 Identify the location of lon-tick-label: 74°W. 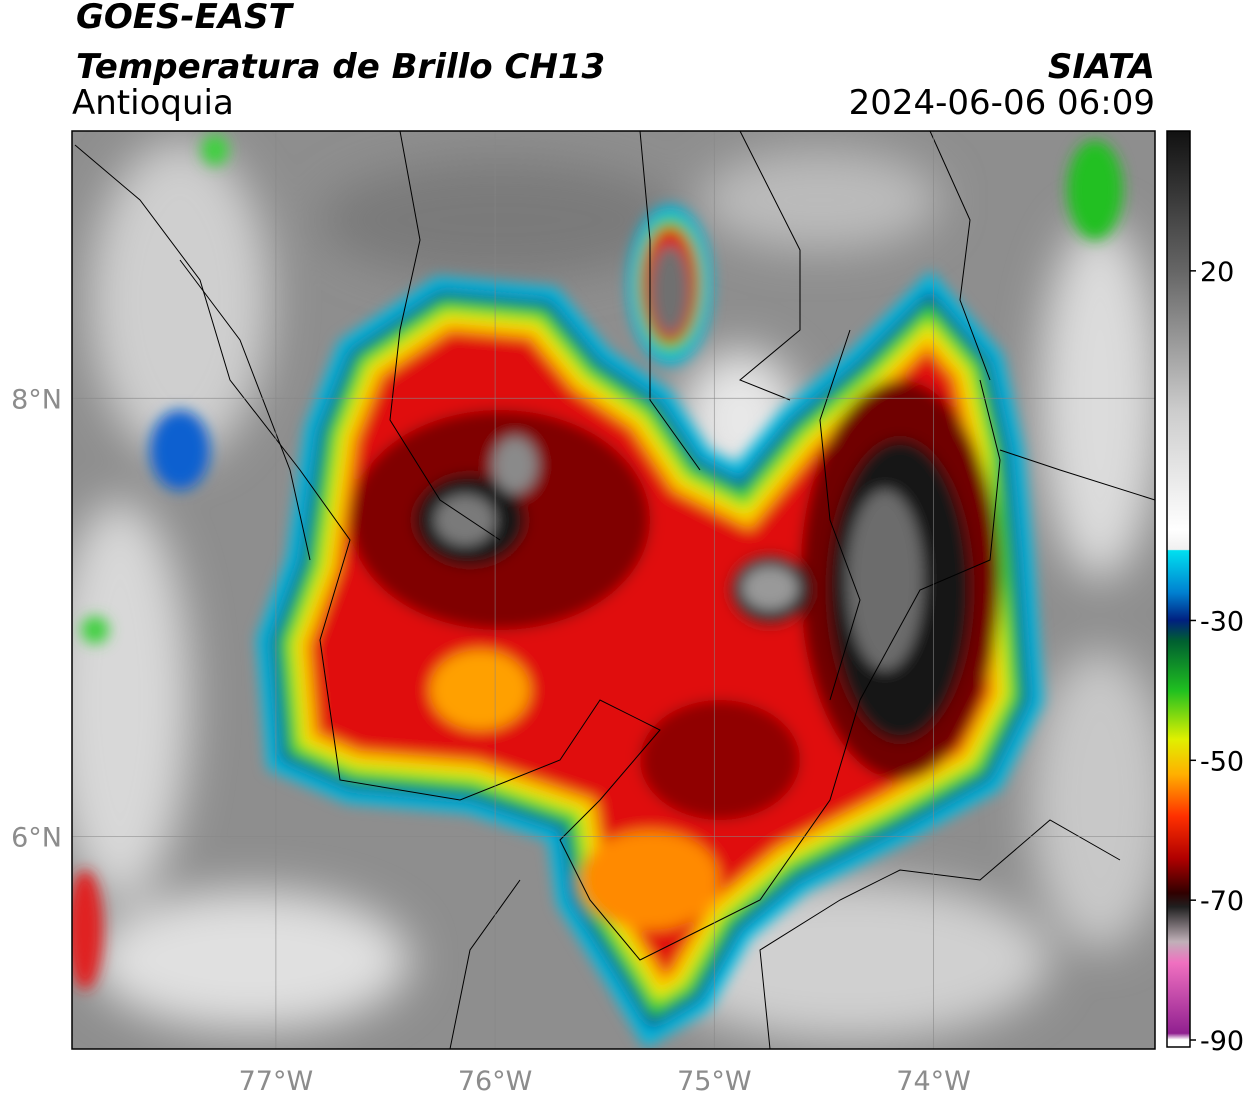
(933, 1081).